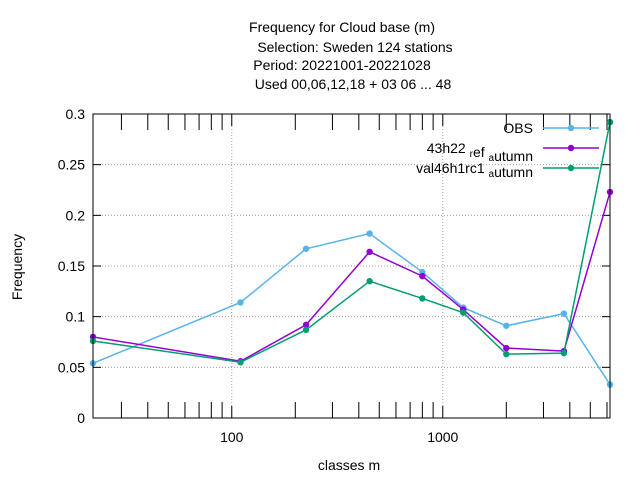 Image resolution: width=640 pixels, height=480 pixels. Describe the element at coordinates (76, 317) in the screenshot. I see `y-tick-label: 0.1` at that location.